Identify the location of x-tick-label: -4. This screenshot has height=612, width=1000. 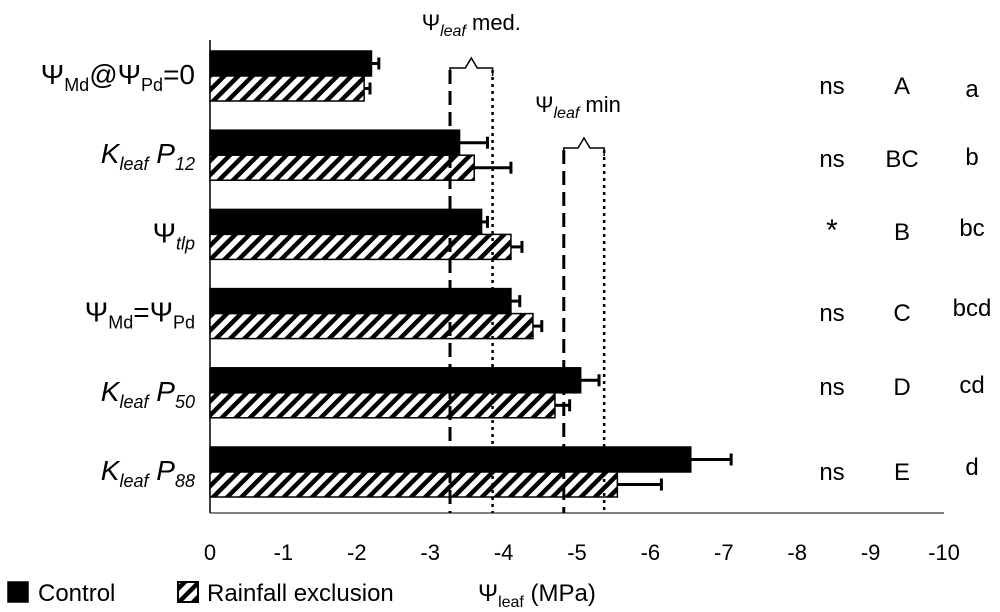
(504, 552).